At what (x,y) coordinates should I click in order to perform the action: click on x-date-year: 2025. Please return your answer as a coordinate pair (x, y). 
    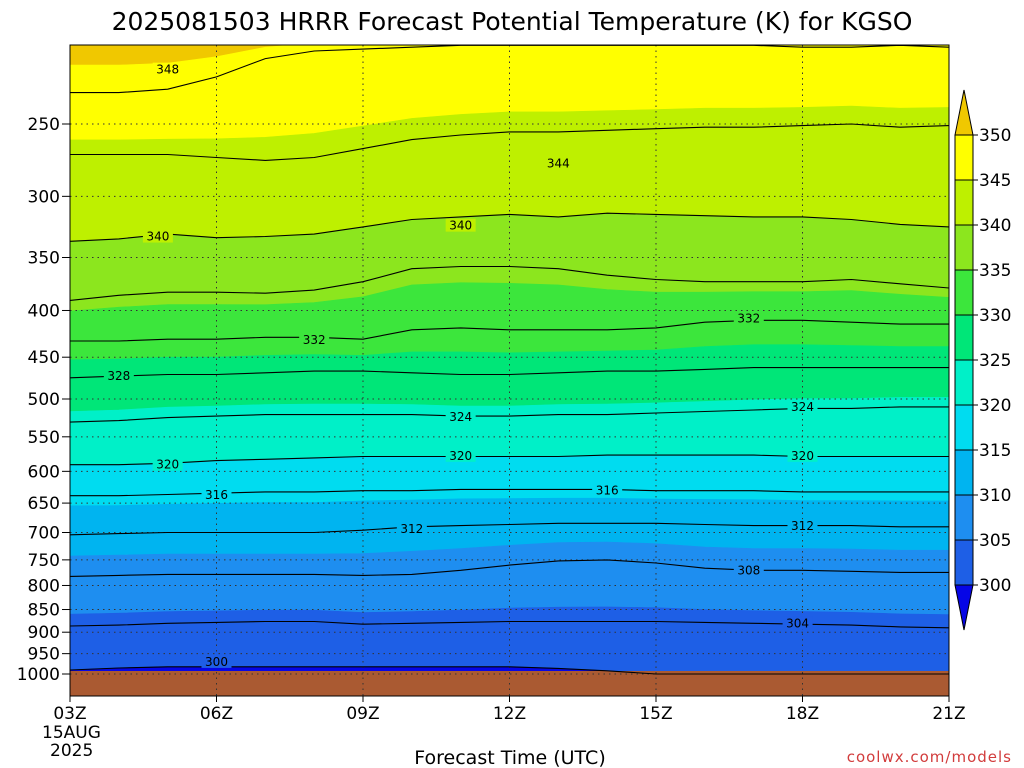
    Looking at the image, I should click on (71, 751).